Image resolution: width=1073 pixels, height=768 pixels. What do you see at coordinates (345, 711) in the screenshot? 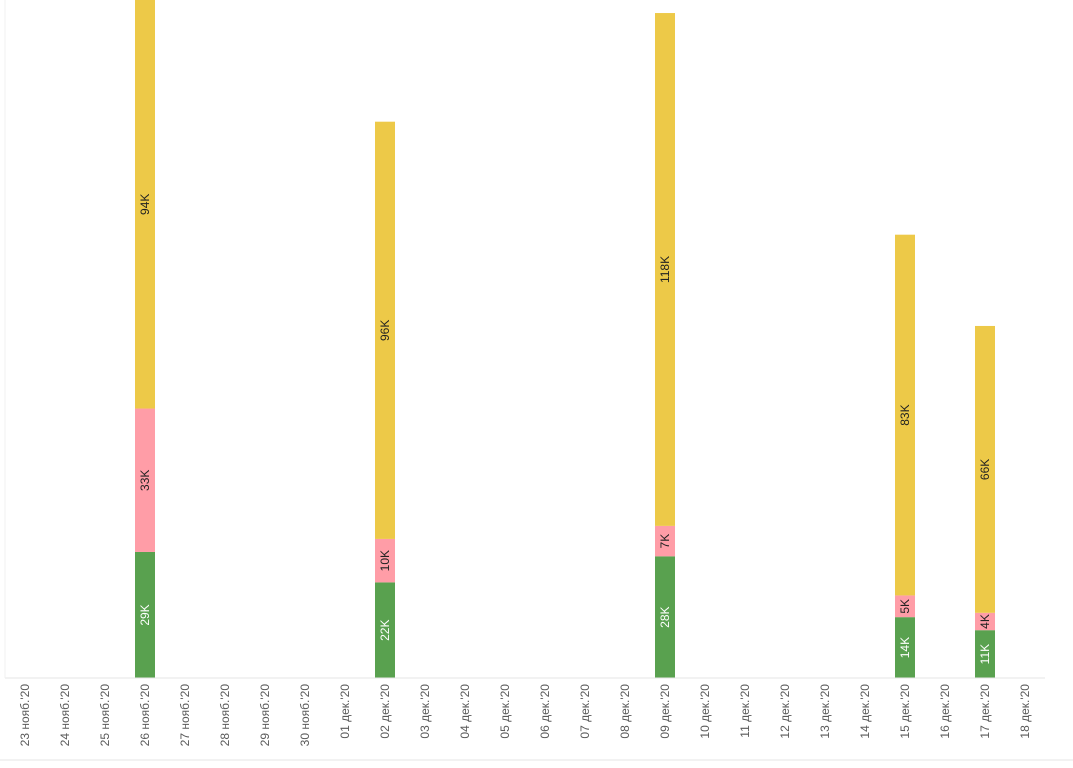
I see `x-tick-label: 01 дек.'20` at bounding box center [345, 711].